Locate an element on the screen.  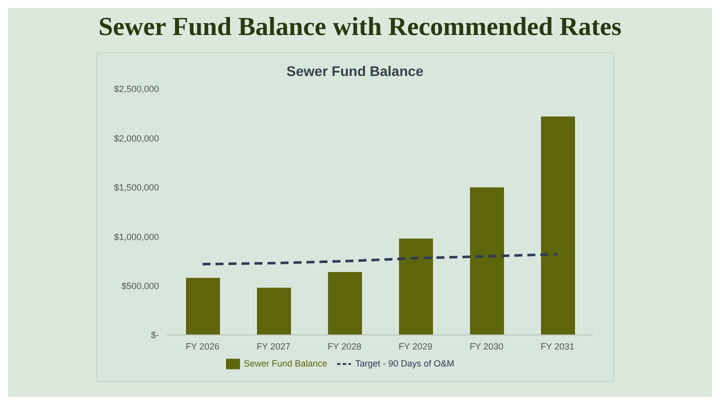
line-series is located at coordinates (380, 259).